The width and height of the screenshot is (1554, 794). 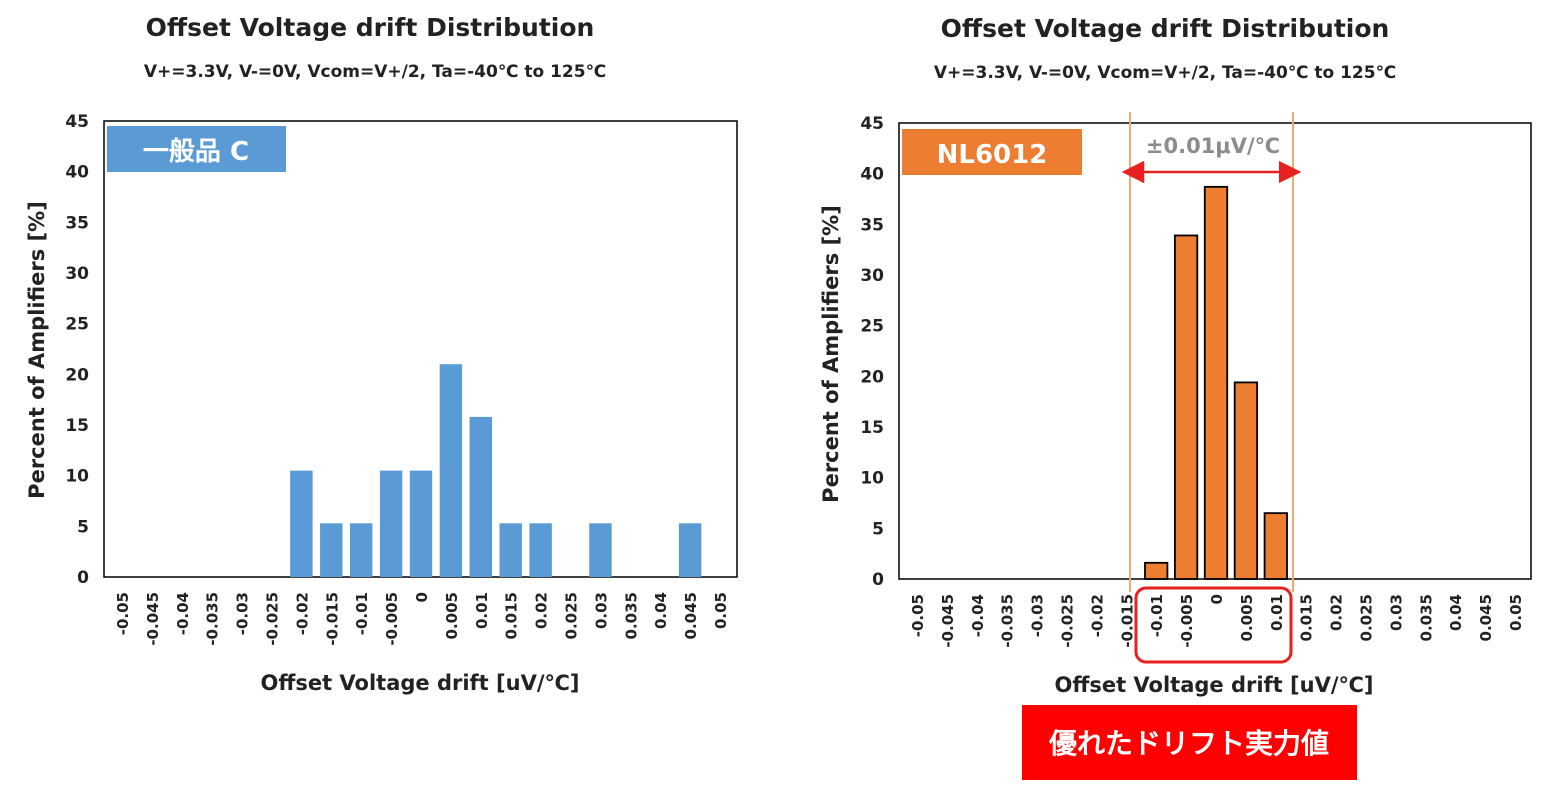 What do you see at coordinates (1188, 743) in the screenshot?
I see `callout-text: 優れたドリフト実力値` at bounding box center [1188, 743].